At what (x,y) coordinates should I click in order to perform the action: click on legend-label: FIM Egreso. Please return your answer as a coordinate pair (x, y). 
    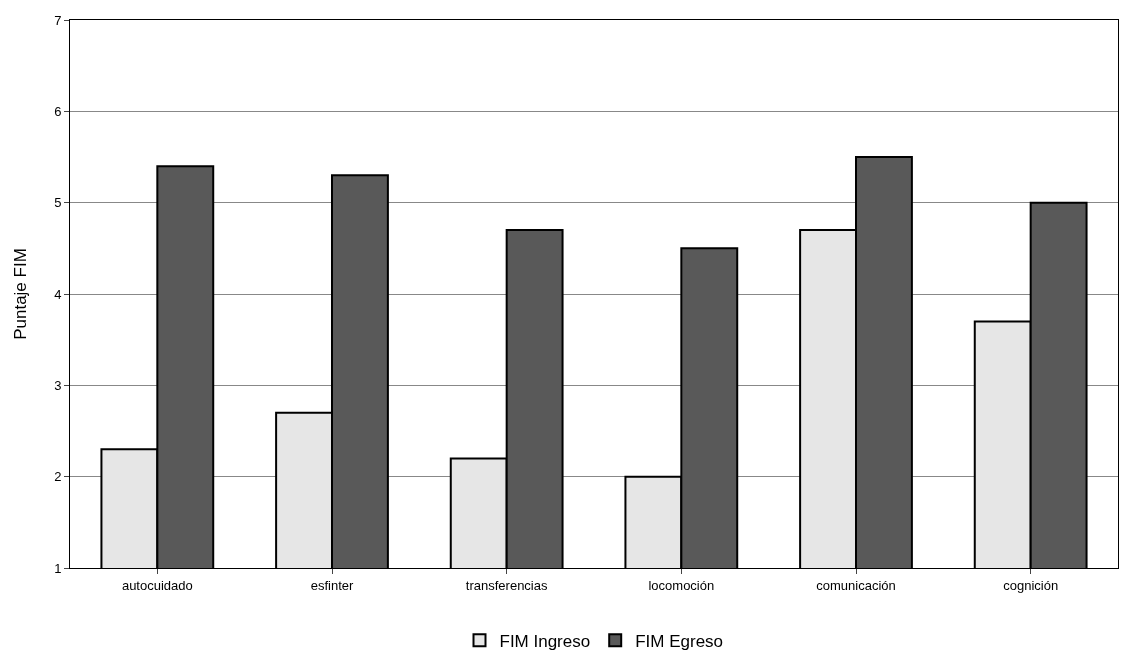
    Looking at the image, I should click on (679, 641).